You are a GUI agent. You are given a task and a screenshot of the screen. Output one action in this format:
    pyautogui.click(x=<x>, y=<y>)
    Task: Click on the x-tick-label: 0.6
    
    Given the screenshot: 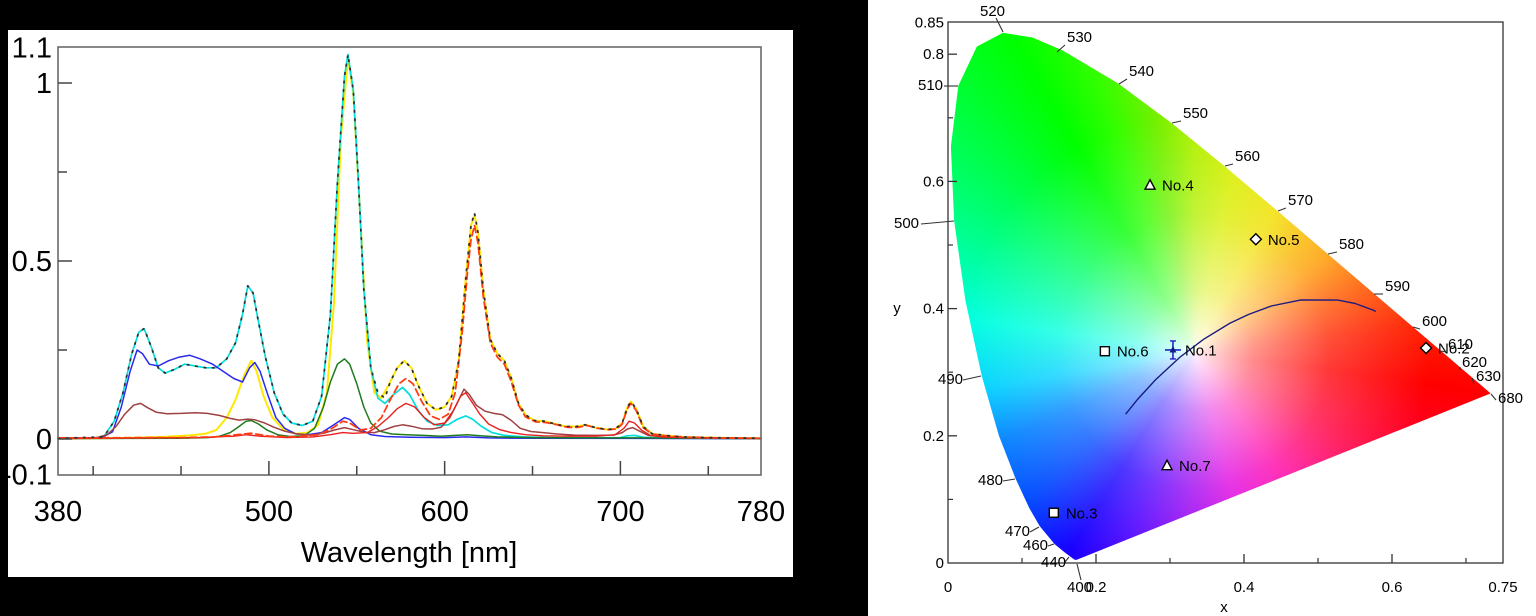 What is the action you would take?
    pyautogui.click(x=1392, y=587)
    